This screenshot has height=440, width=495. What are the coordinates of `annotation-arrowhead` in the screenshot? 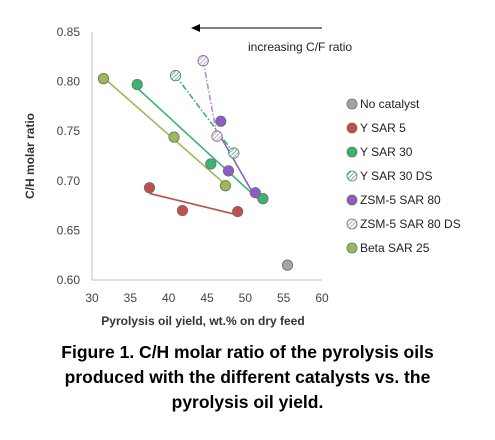 It's located at (195, 28).